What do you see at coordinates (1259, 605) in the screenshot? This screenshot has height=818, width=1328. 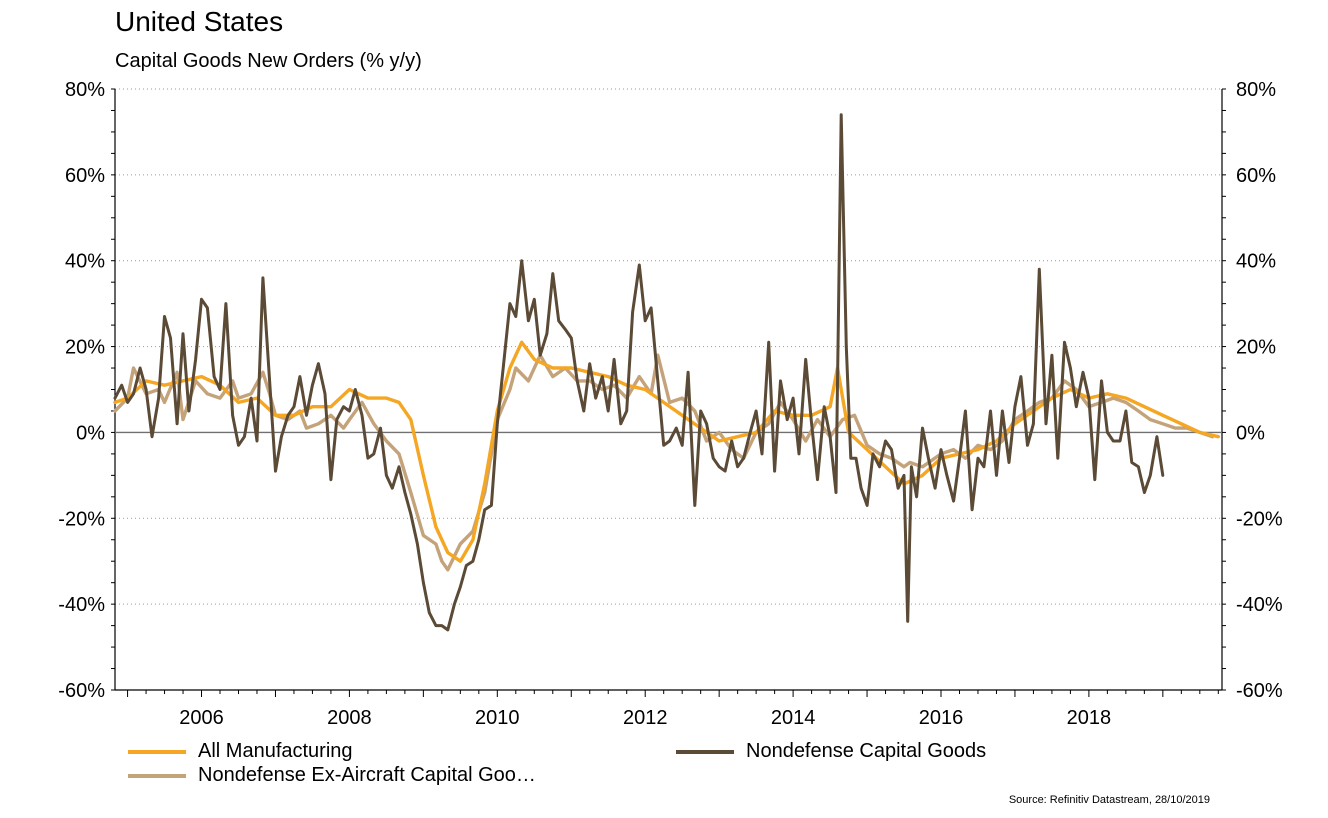 I see `y-tick-label-right: -40%` at bounding box center [1259, 605].